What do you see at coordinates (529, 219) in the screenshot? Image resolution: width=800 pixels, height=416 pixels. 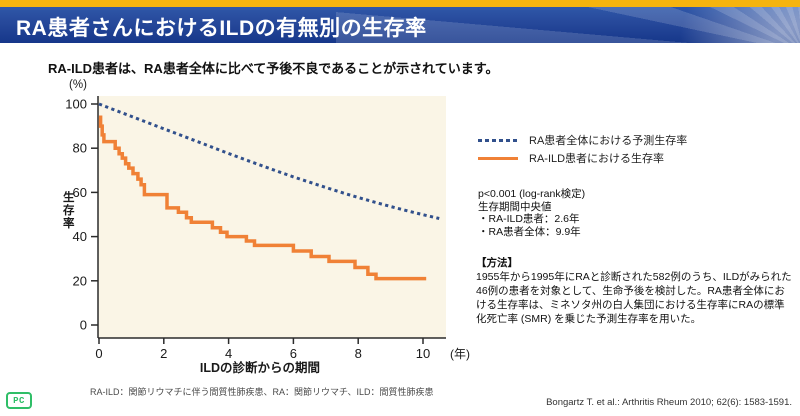 I see `stats-line: ・RA-ILD患者：2.6年` at bounding box center [529, 219].